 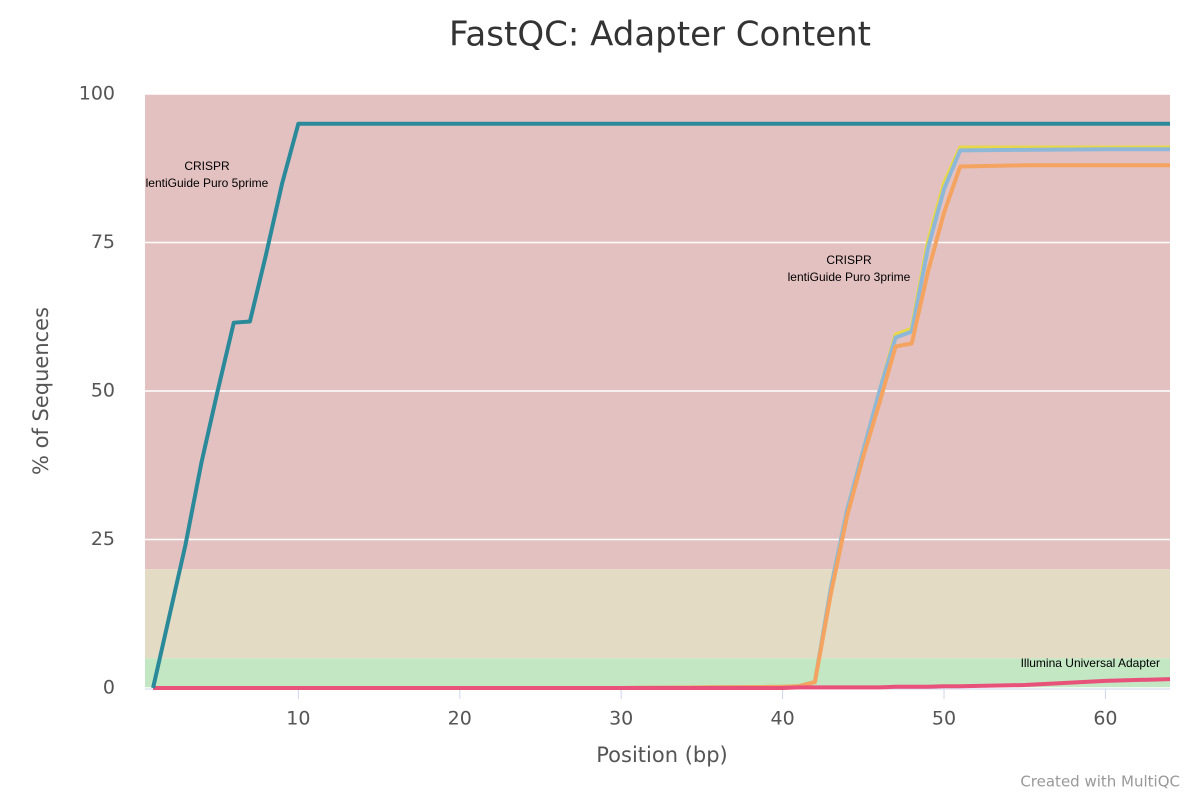 I want to click on x-tick-label: 40, so click(x=783, y=719).